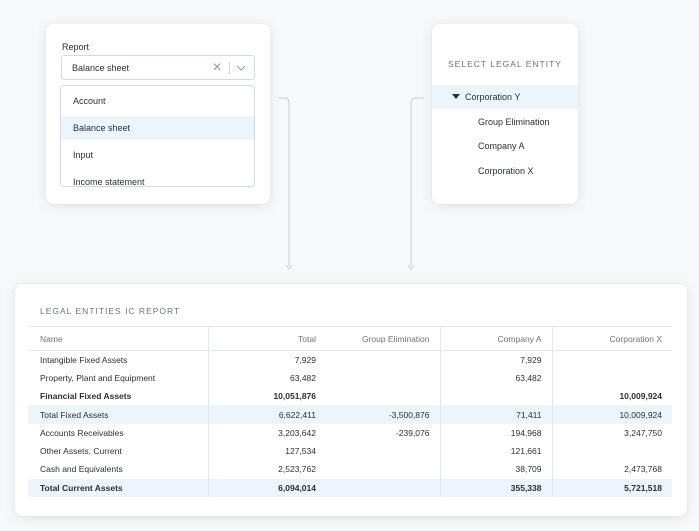 The image size is (699, 531). What do you see at coordinates (411, 267) in the screenshot?
I see `connector-arrow-right` at bounding box center [411, 267].